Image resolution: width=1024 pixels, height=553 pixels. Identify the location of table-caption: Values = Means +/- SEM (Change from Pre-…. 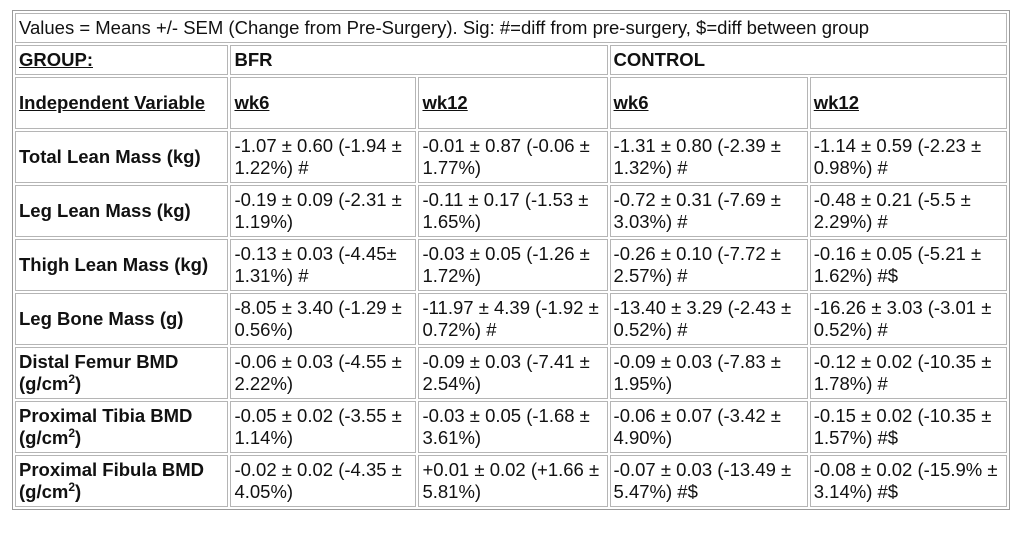
(511, 28).